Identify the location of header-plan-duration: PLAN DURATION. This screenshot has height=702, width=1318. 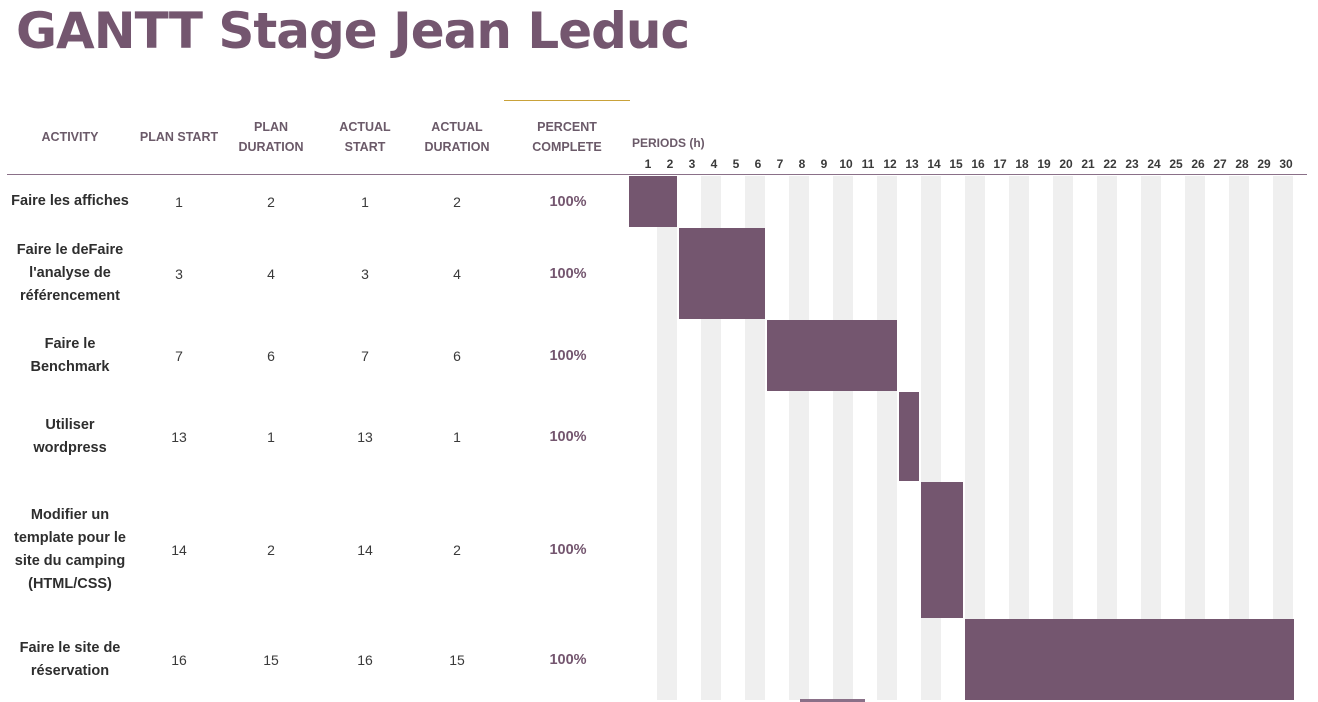
(271, 137).